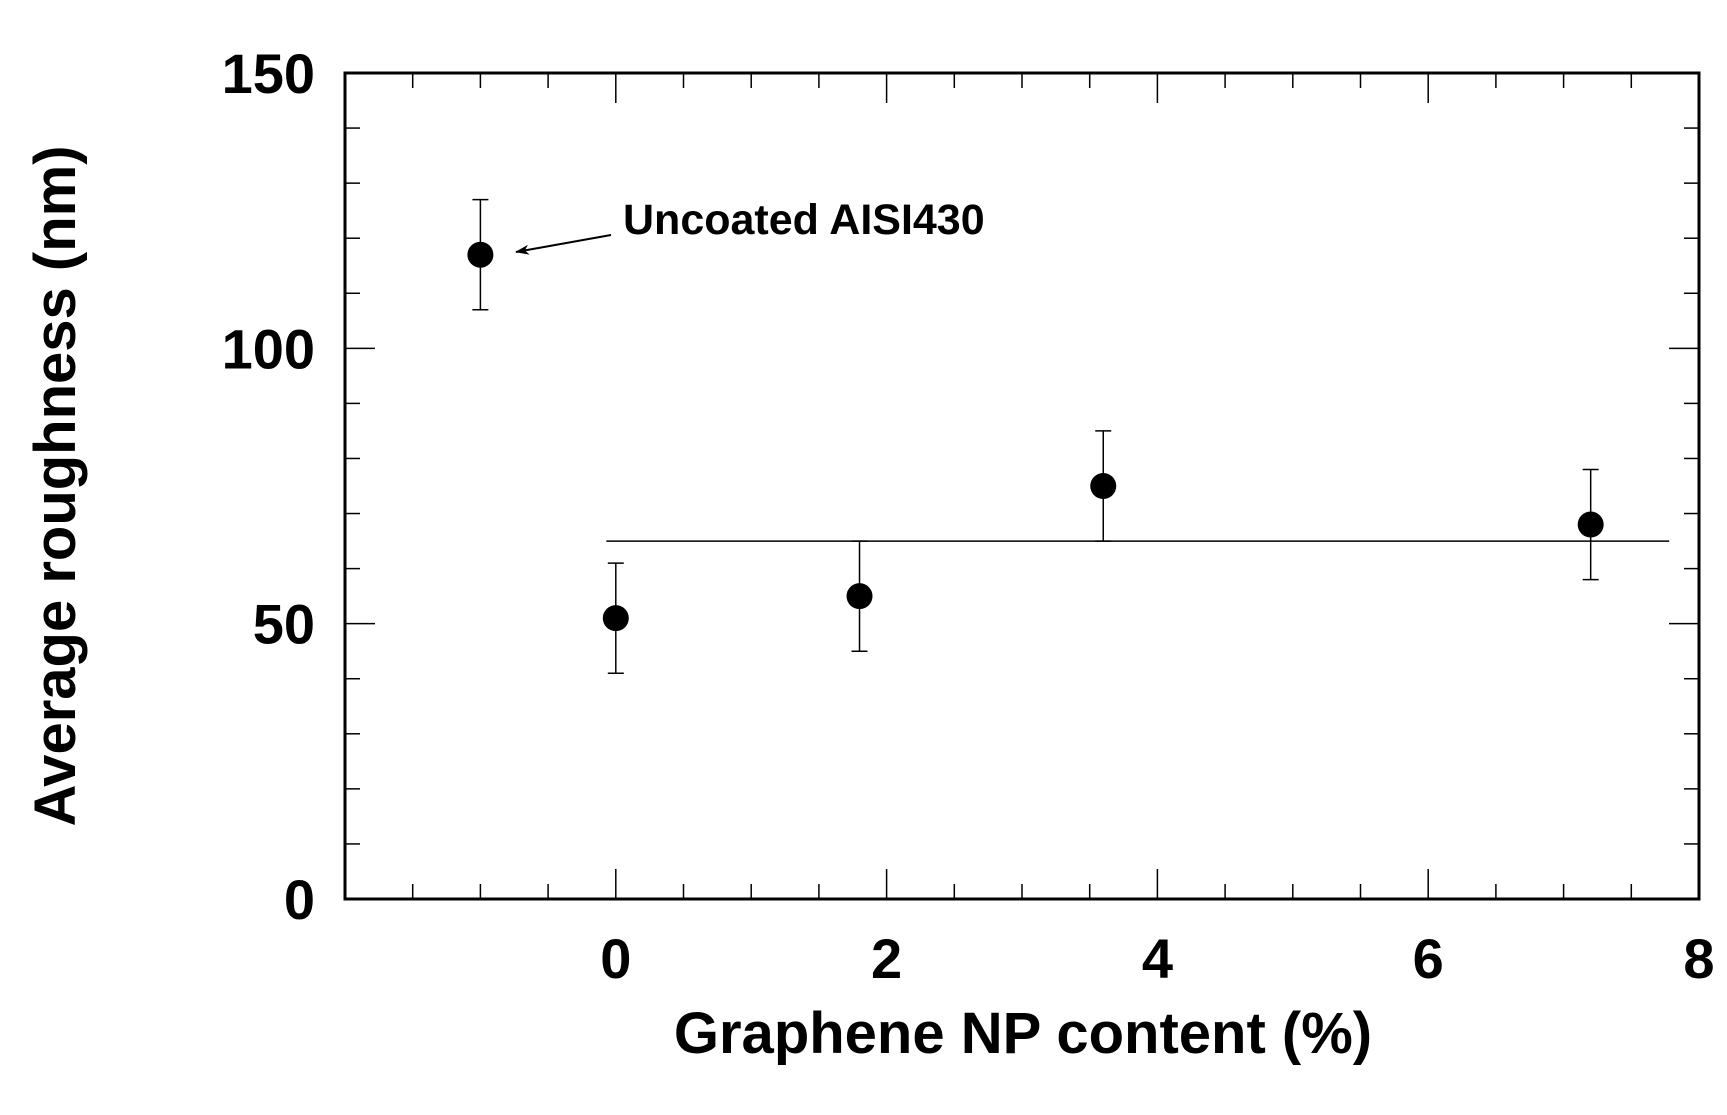  Describe the element at coordinates (299, 899) in the screenshot. I see `y-tick-label: 0` at that location.